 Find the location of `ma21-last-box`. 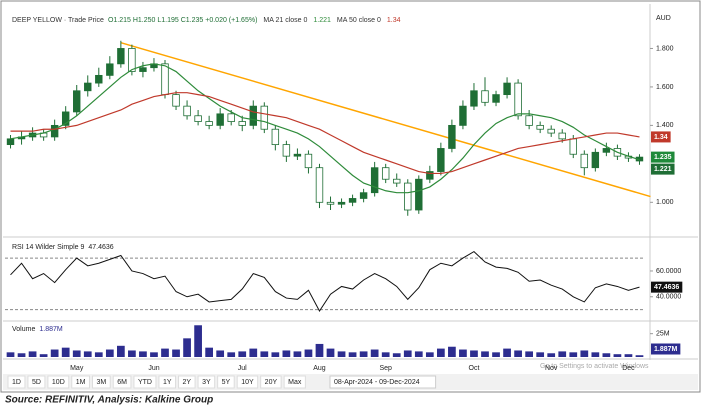

ma21-last-box is located at coordinates (663, 169).